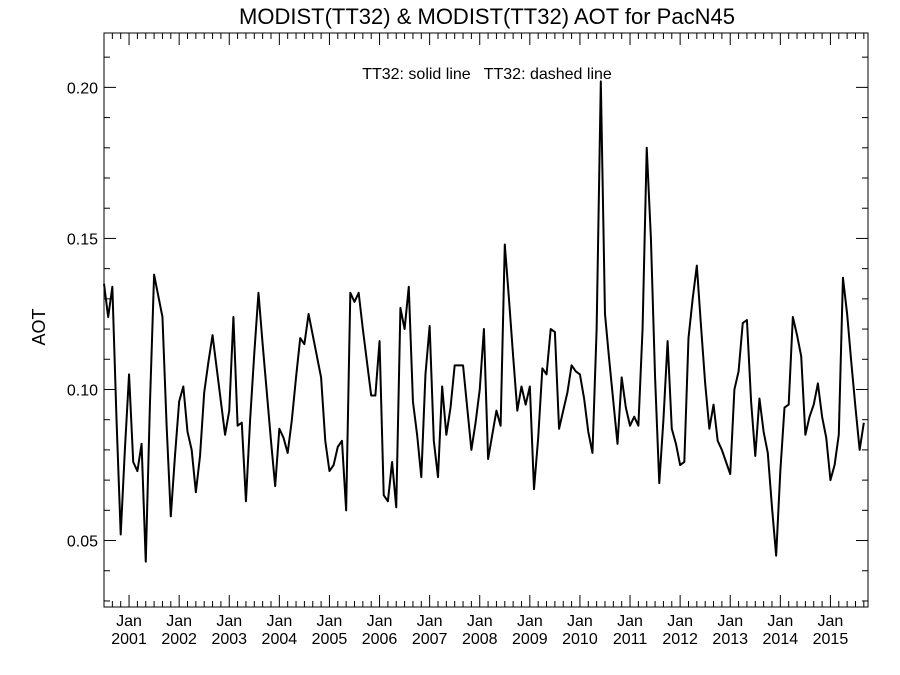 This screenshot has height=675, width=900. What do you see at coordinates (580, 639) in the screenshot?
I see `x-tick-year-label: 2010` at bounding box center [580, 639].